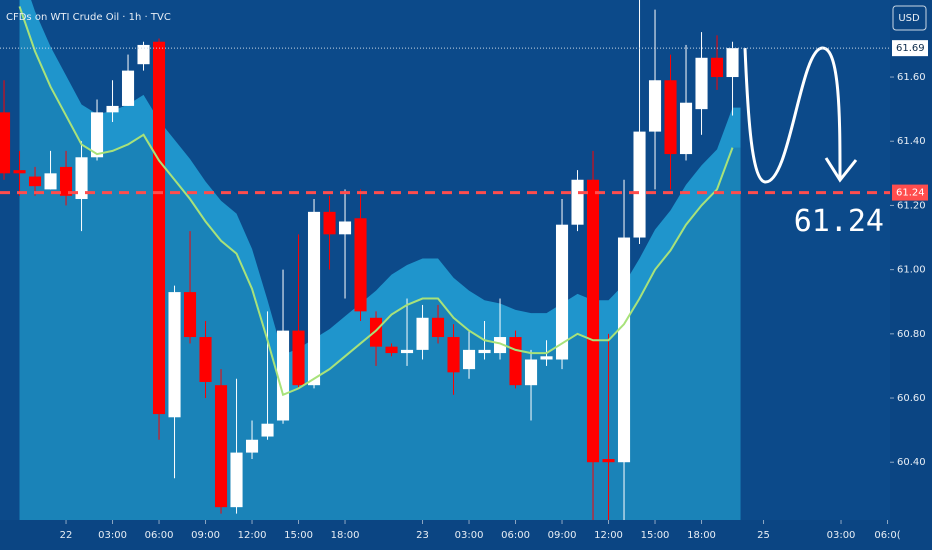  Describe the element at coordinates (911, 462) in the screenshot. I see `y-tick-label: 60.40` at that location.